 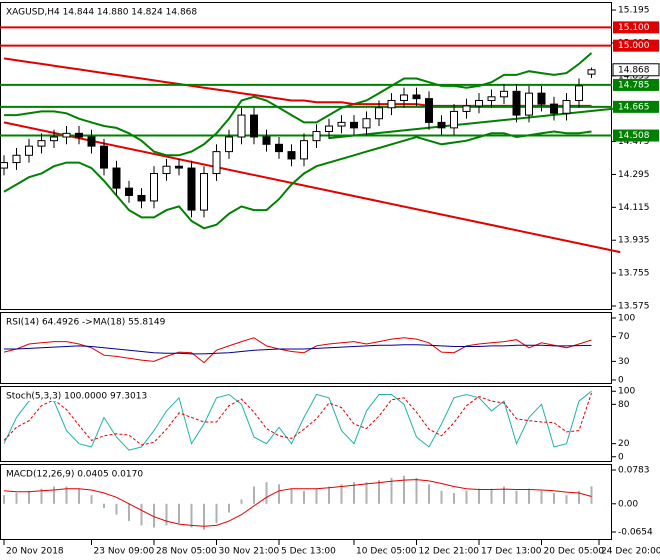 What do you see at coordinates (634, 208) in the screenshot?
I see `y-tick-label: 14.115` at bounding box center [634, 208].